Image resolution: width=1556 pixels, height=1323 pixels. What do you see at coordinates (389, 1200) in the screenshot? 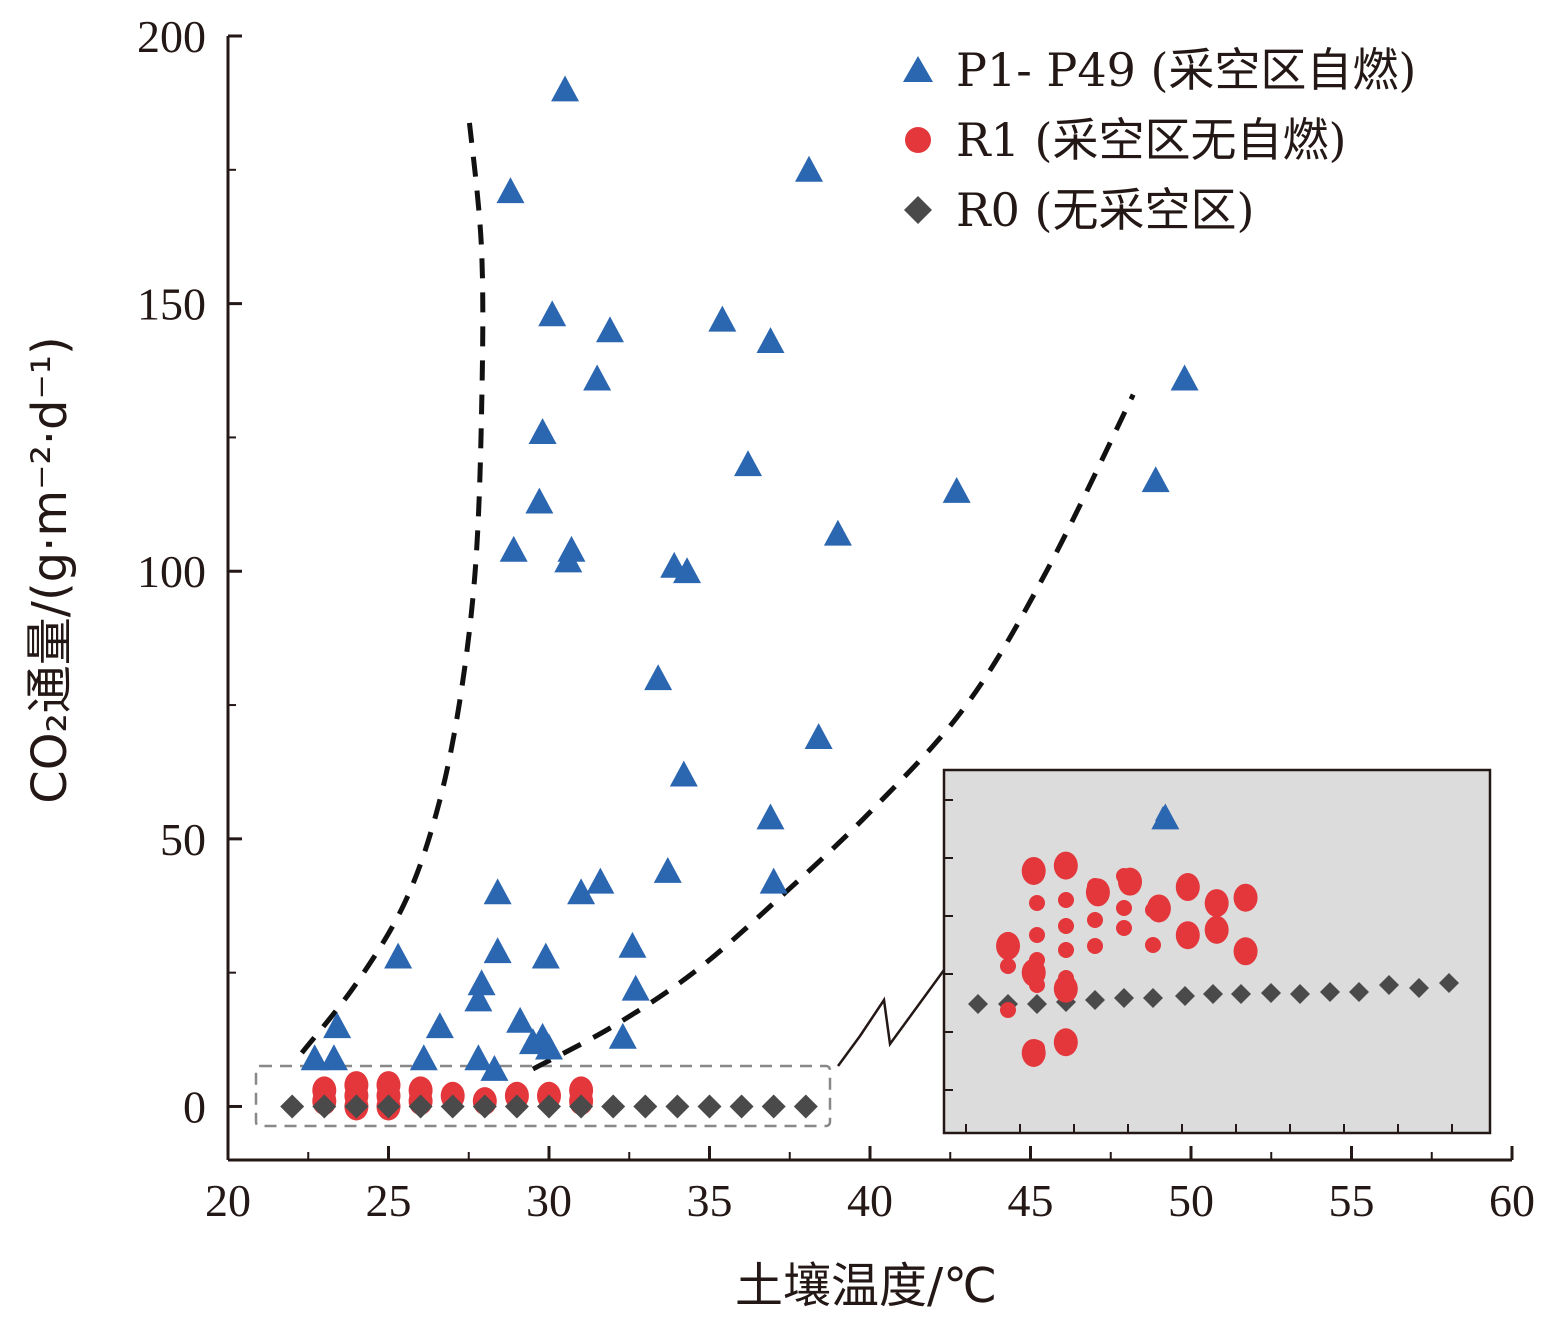
I see `x-tick-label: 25` at bounding box center [389, 1200].